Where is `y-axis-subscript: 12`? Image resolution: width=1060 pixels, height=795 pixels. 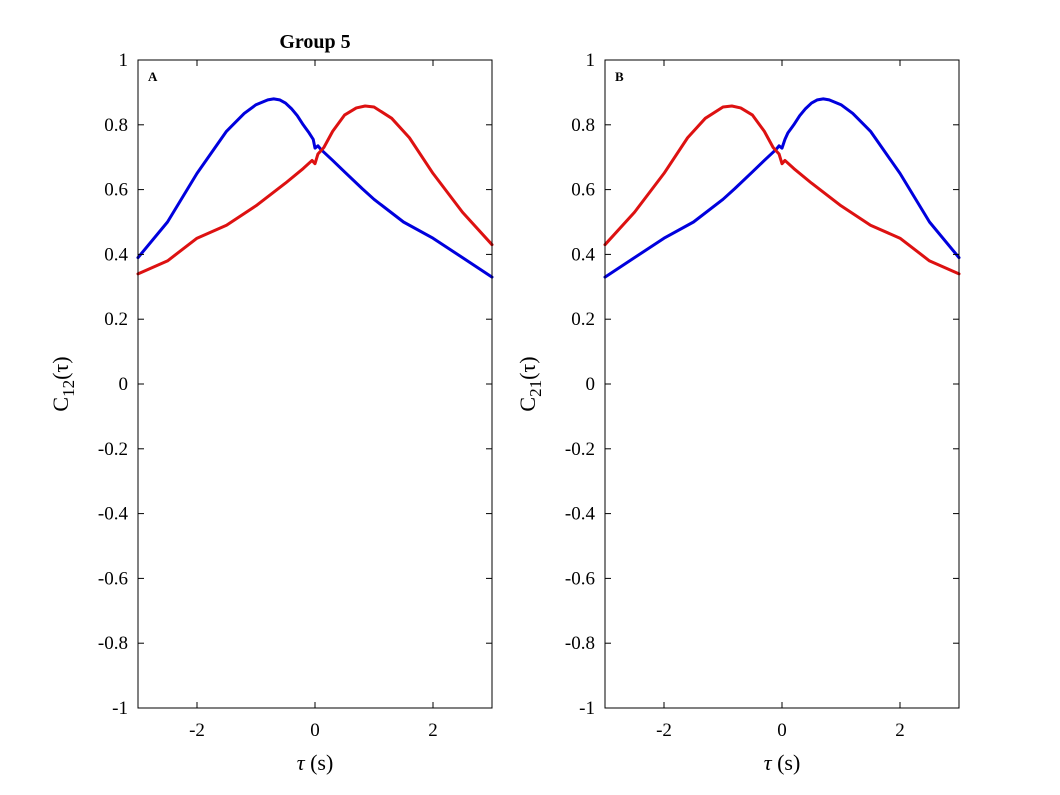
y-axis-subscript: 12 is located at coordinates (68, 388).